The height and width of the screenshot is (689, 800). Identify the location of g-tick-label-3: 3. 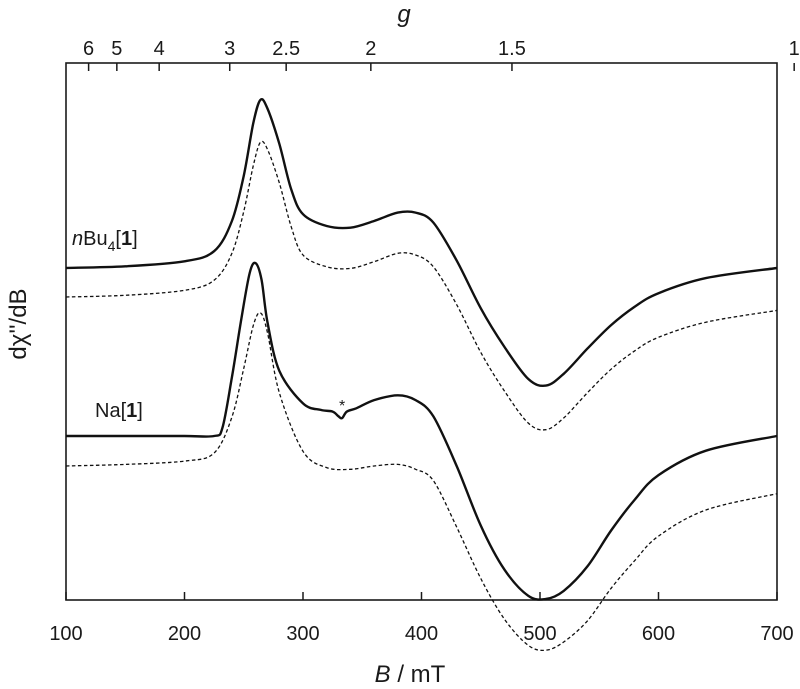
(229, 49).